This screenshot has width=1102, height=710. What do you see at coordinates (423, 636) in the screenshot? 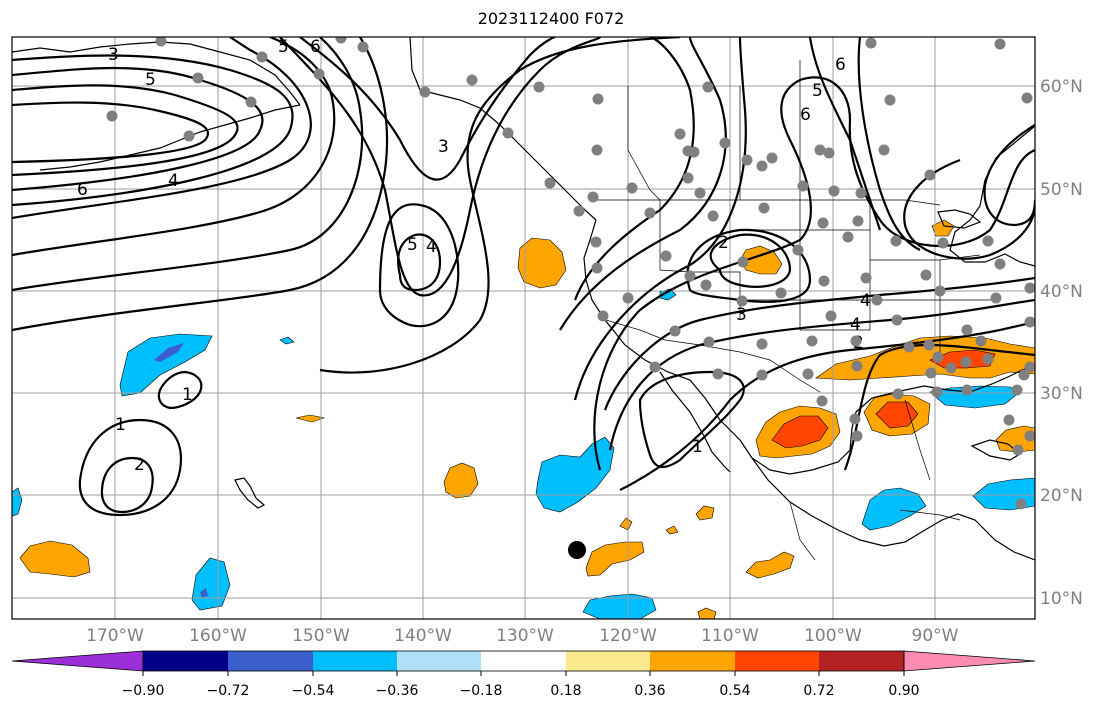
I see `lon-label: 140°W` at bounding box center [423, 636].